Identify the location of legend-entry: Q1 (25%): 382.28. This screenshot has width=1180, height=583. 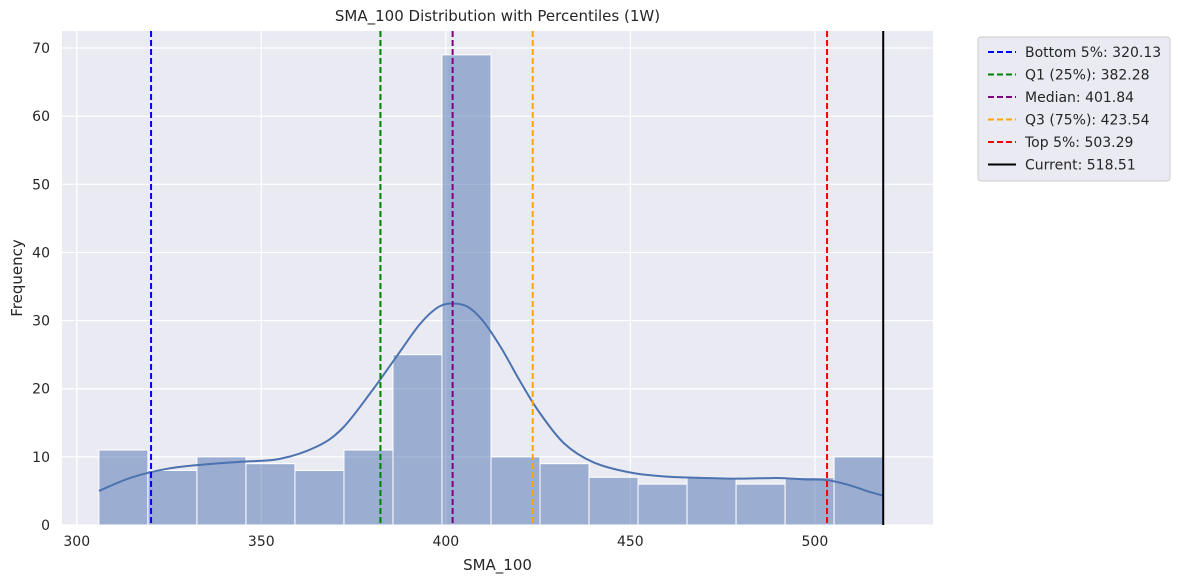
(1087, 76).